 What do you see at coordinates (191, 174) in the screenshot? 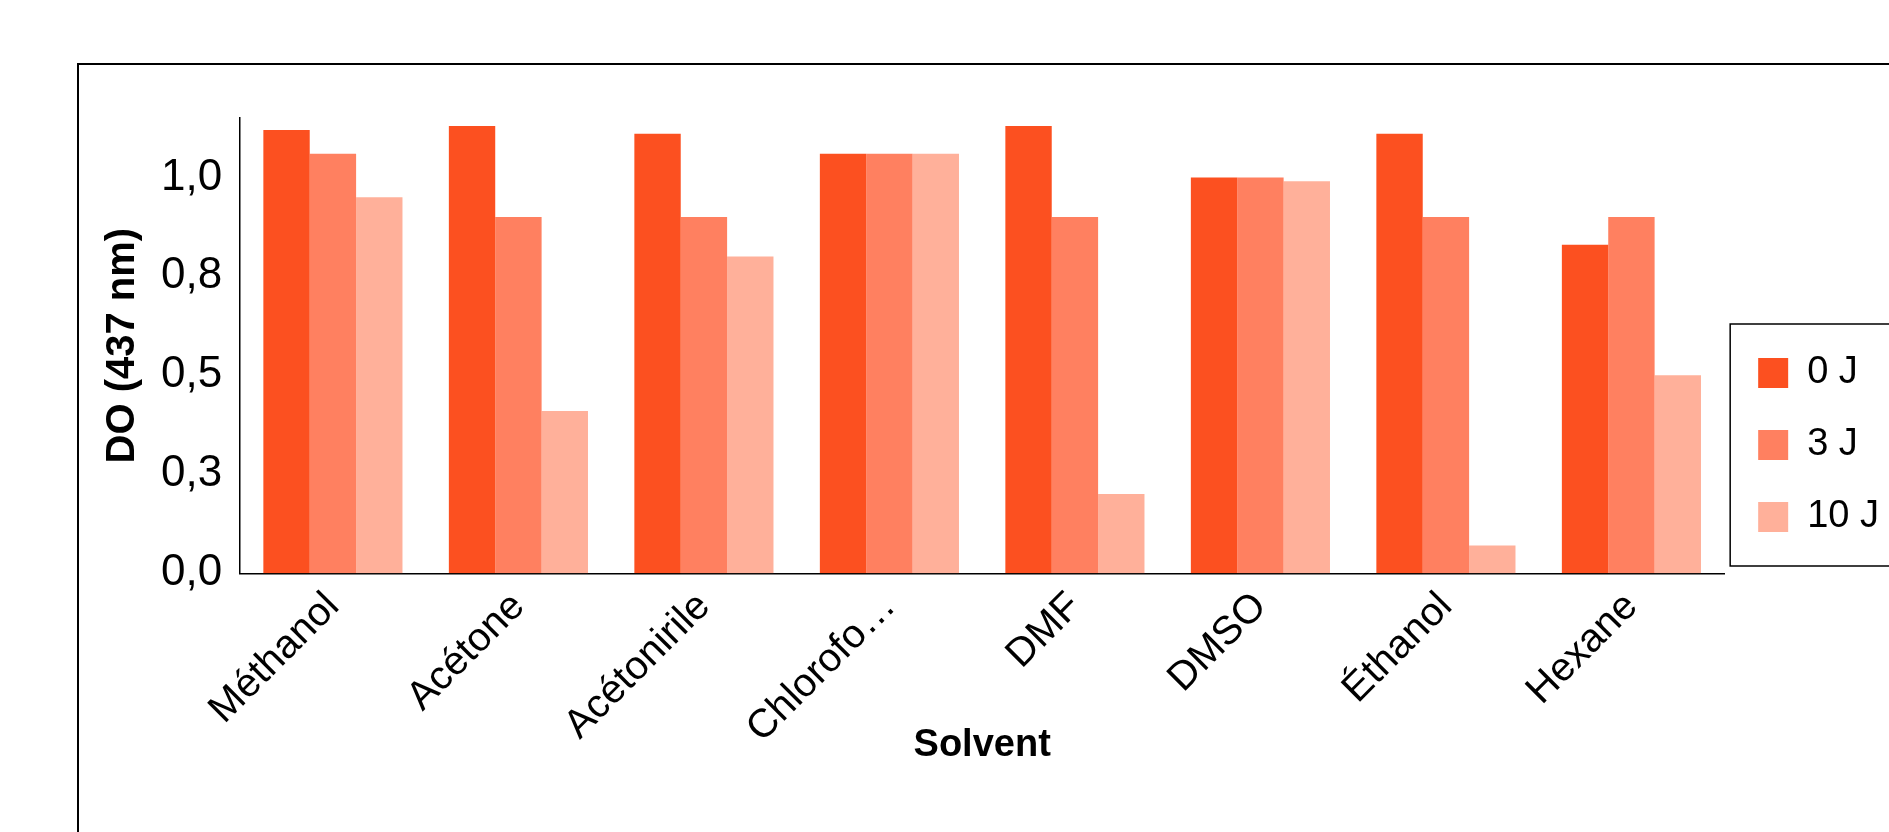
I see `y-tick-label: 1,0` at bounding box center [191, 174].